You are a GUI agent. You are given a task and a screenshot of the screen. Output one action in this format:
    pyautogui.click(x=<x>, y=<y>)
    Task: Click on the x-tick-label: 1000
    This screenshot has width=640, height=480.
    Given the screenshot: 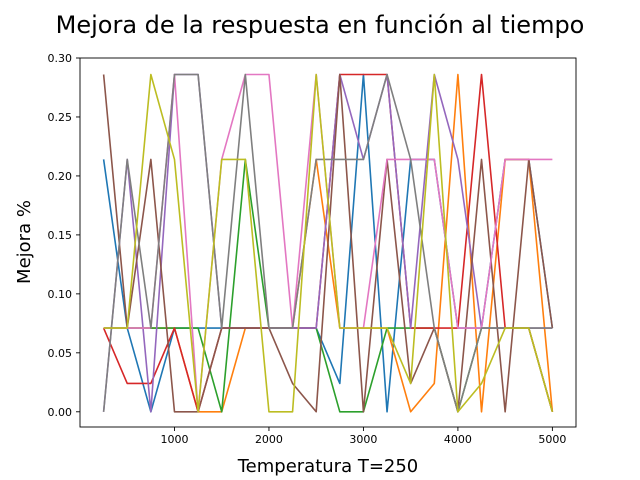 What is the action you would take?
    pyautogui.click(x=174, y=439)
    